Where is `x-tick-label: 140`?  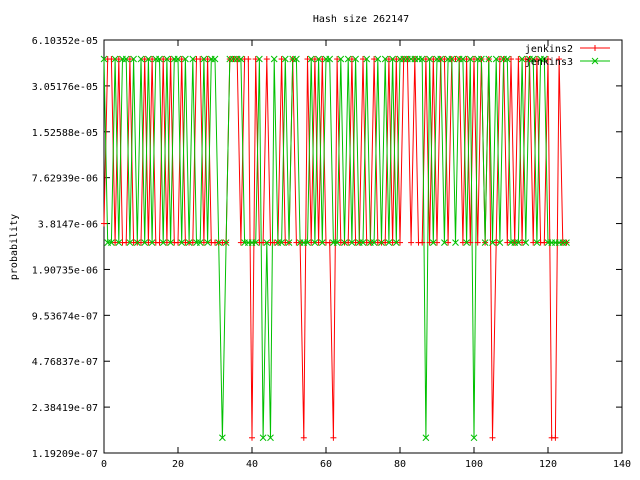 x-tick-label: 140 is located at coordinates (622, 464).